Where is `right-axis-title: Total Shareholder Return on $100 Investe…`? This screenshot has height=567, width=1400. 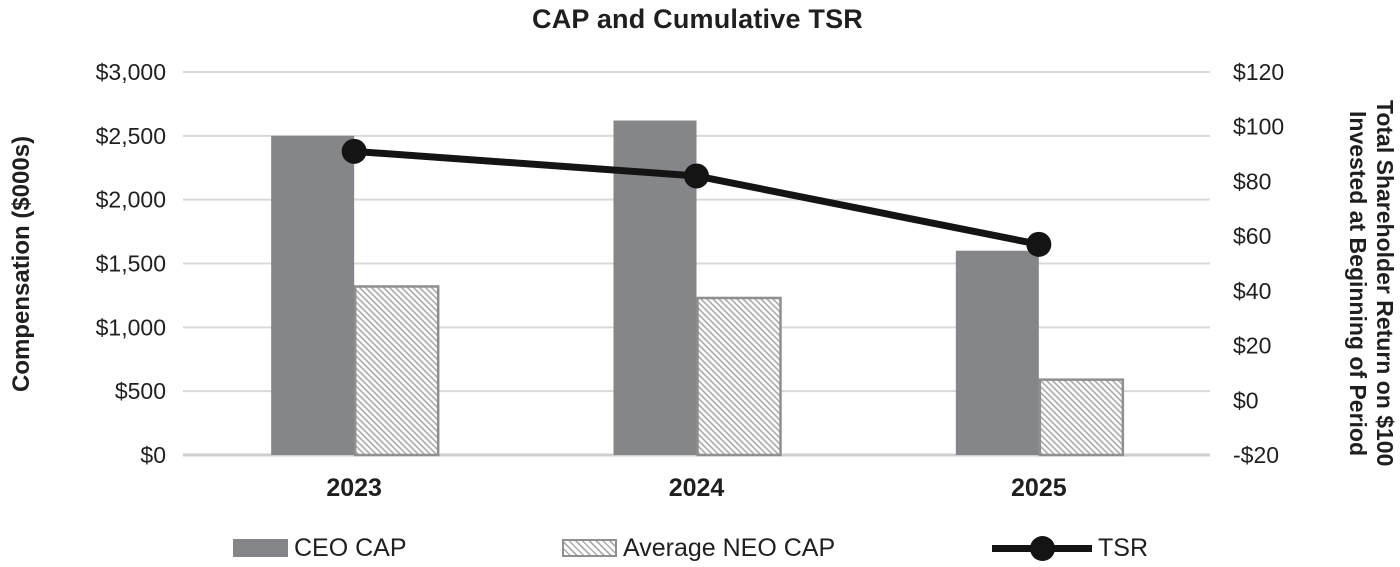 right-axis-title: Total Shareholder Return on $100 Investe… is located at coordinates (1371, 283).